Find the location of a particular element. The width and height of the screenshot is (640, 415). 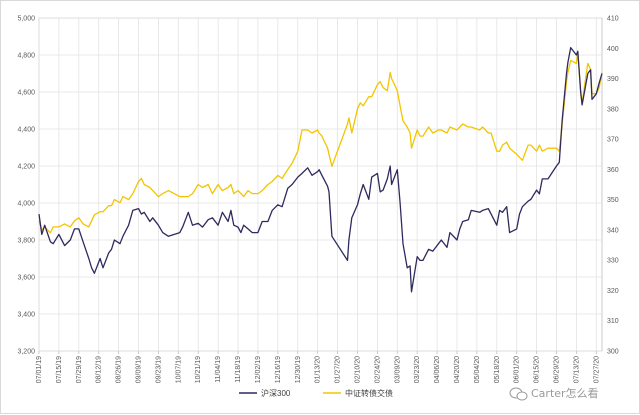

y-right-tick-label: 320 is located at coordinates (613, 291).